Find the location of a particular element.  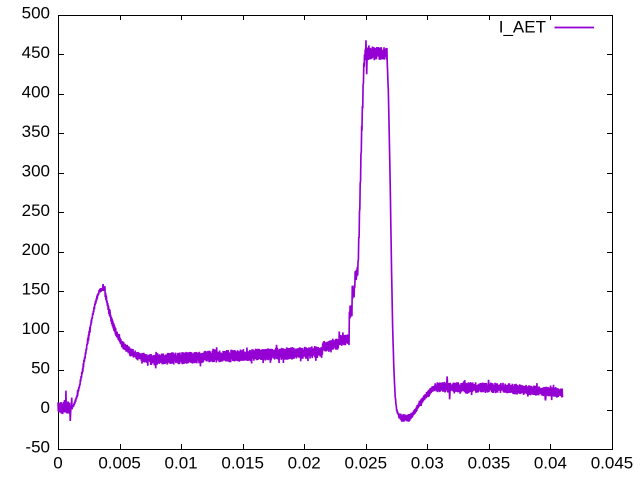

svg-text: 50 is located at coordinates (40, 368).